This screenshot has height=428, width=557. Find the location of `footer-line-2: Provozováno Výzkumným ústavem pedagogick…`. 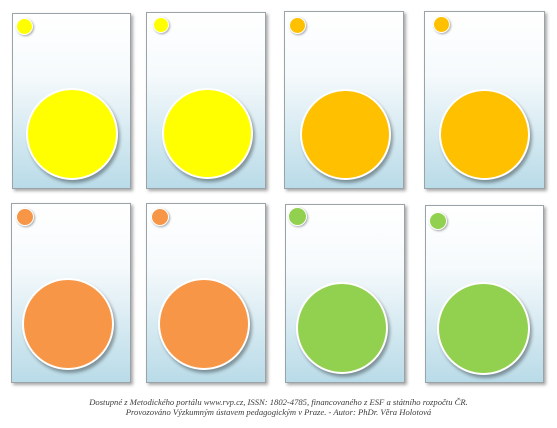

footer-line-2: Provozováno Výzkumným ústavem pedagogick… is located at coordinates (278, 412).